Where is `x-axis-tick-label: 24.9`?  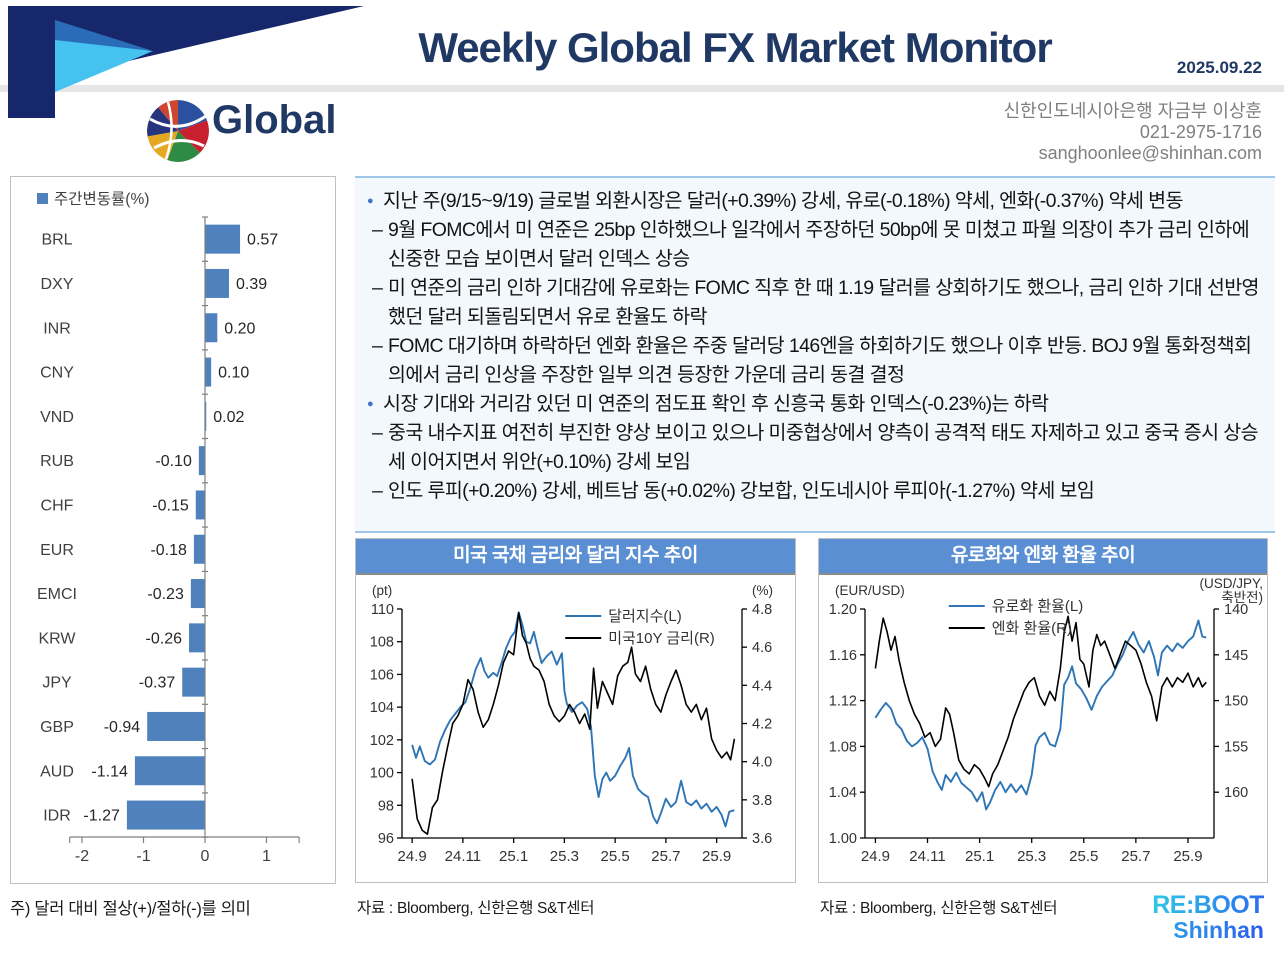 x-axis-tick-label: 24.9 is located at coordinates (875, 856).